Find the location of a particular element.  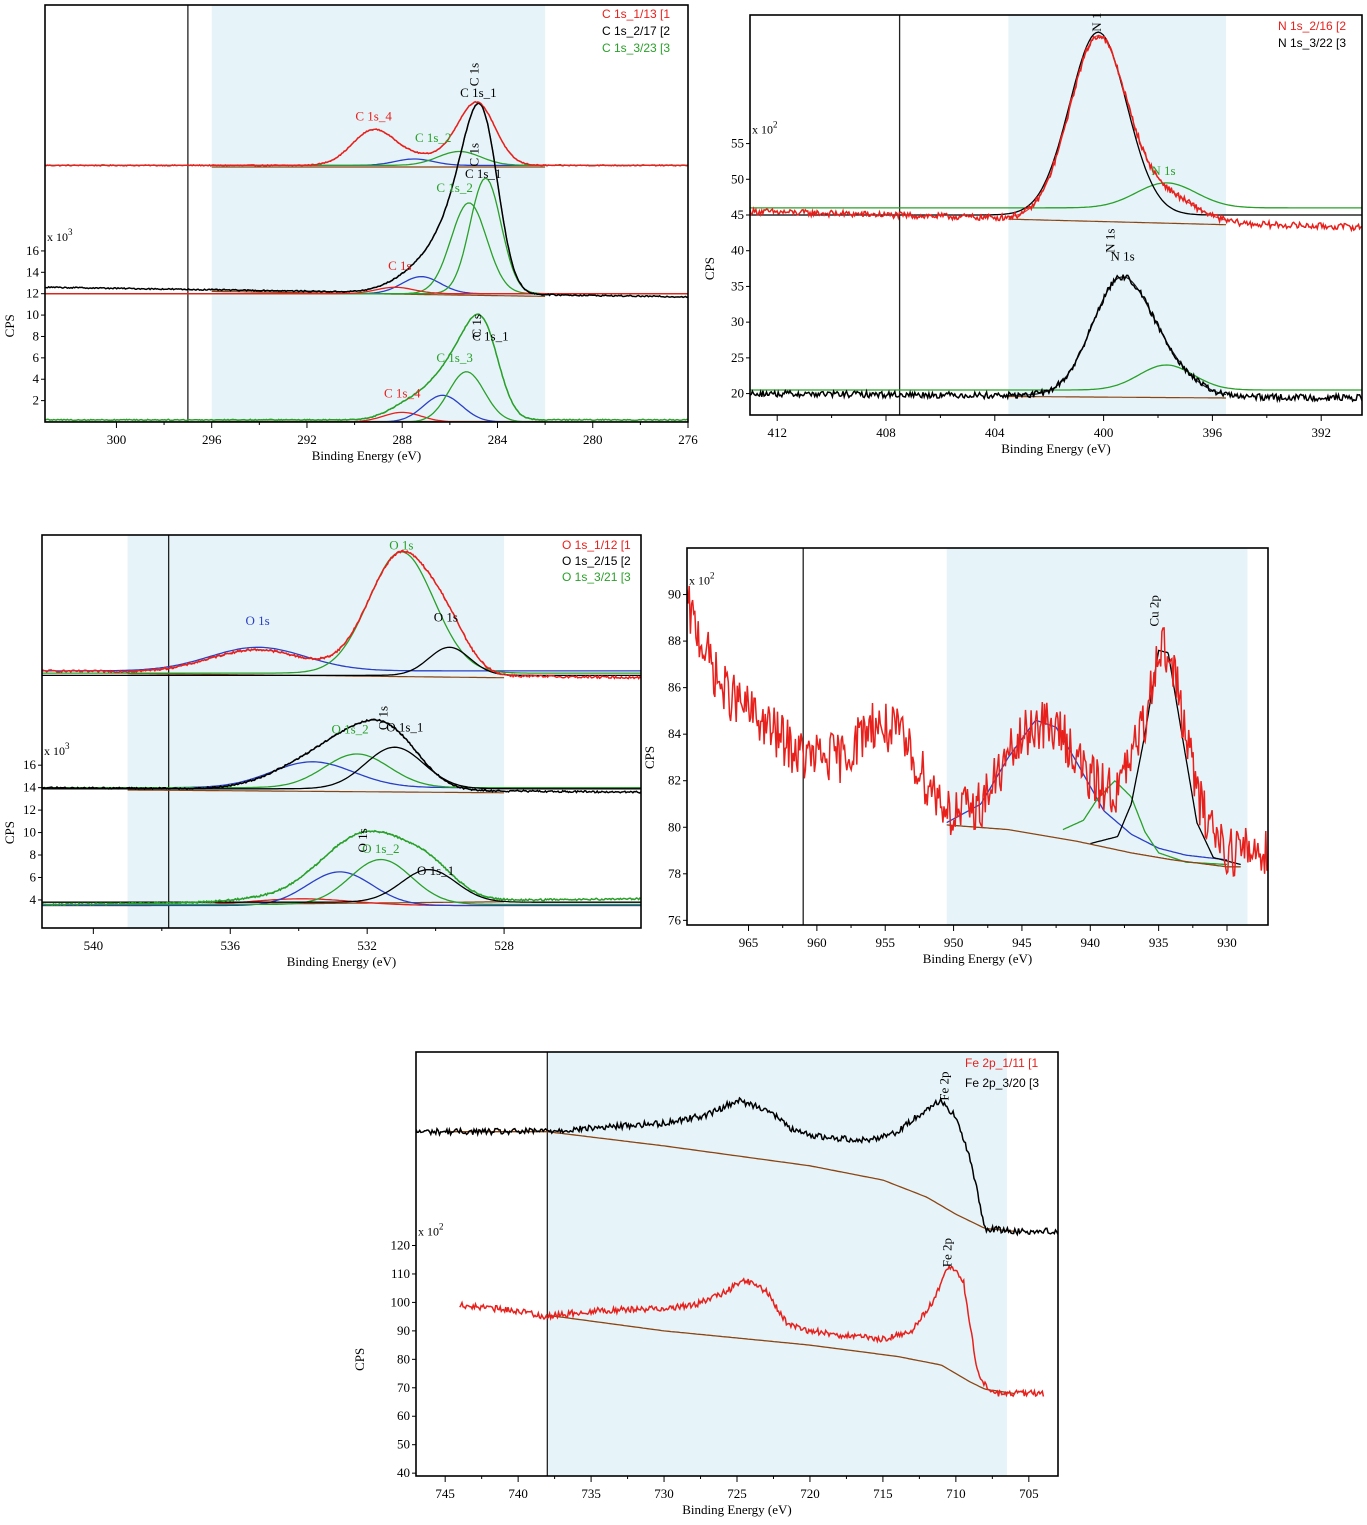

y-tick-label: 16 is located at coordinates (33, 250).